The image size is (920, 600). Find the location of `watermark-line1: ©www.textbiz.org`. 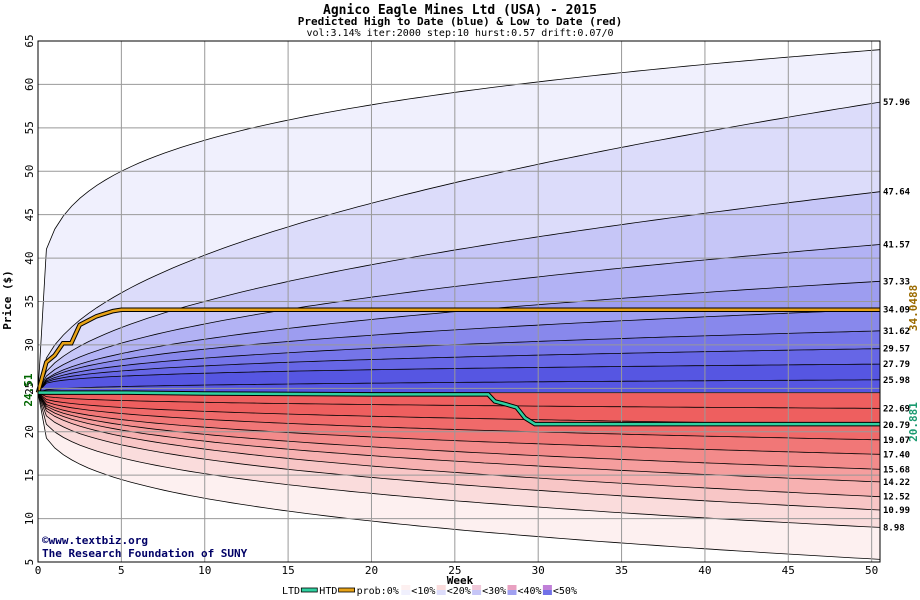

watermark-line1: ©www.textbiz.org is located at coordinates (95, 540).